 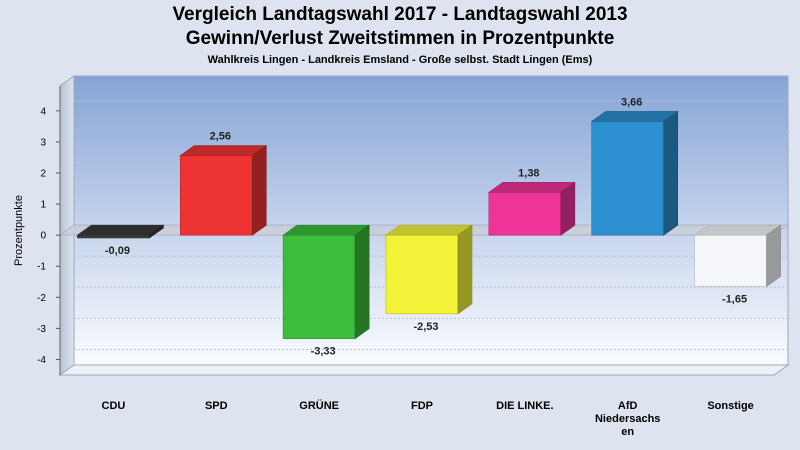 I want to click on data-label: -1,65, so click(x=734, y=299).